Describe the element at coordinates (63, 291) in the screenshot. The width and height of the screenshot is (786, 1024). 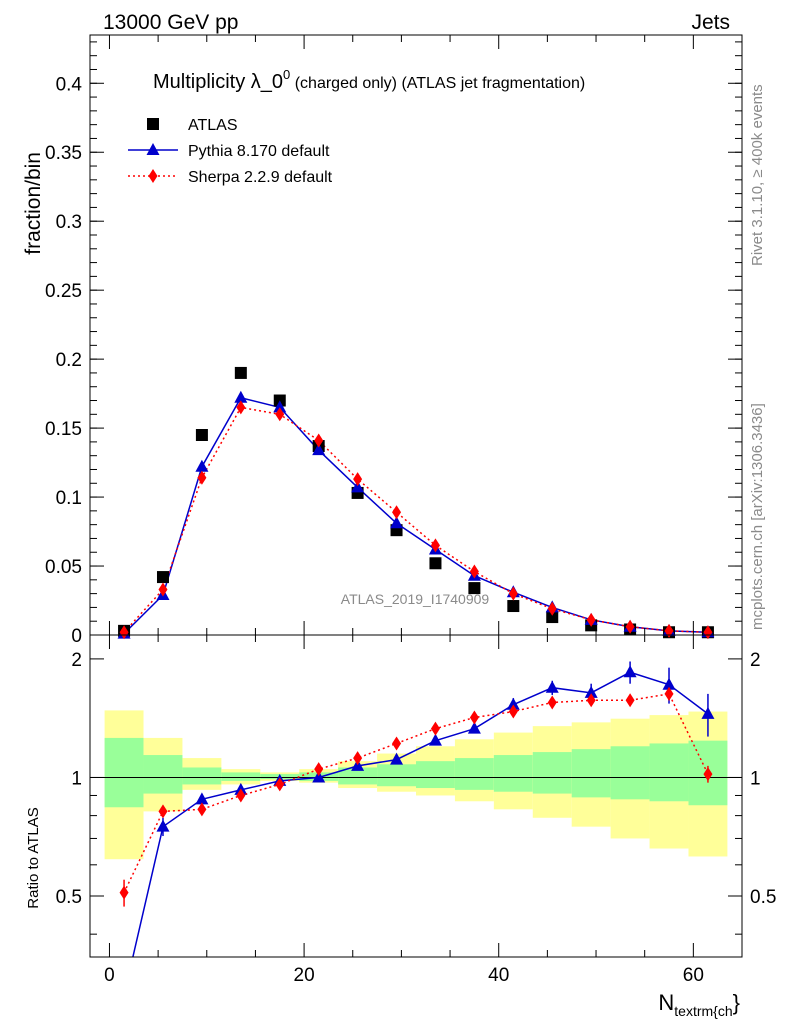
I see `y-tick-label: 0.25` at that location.